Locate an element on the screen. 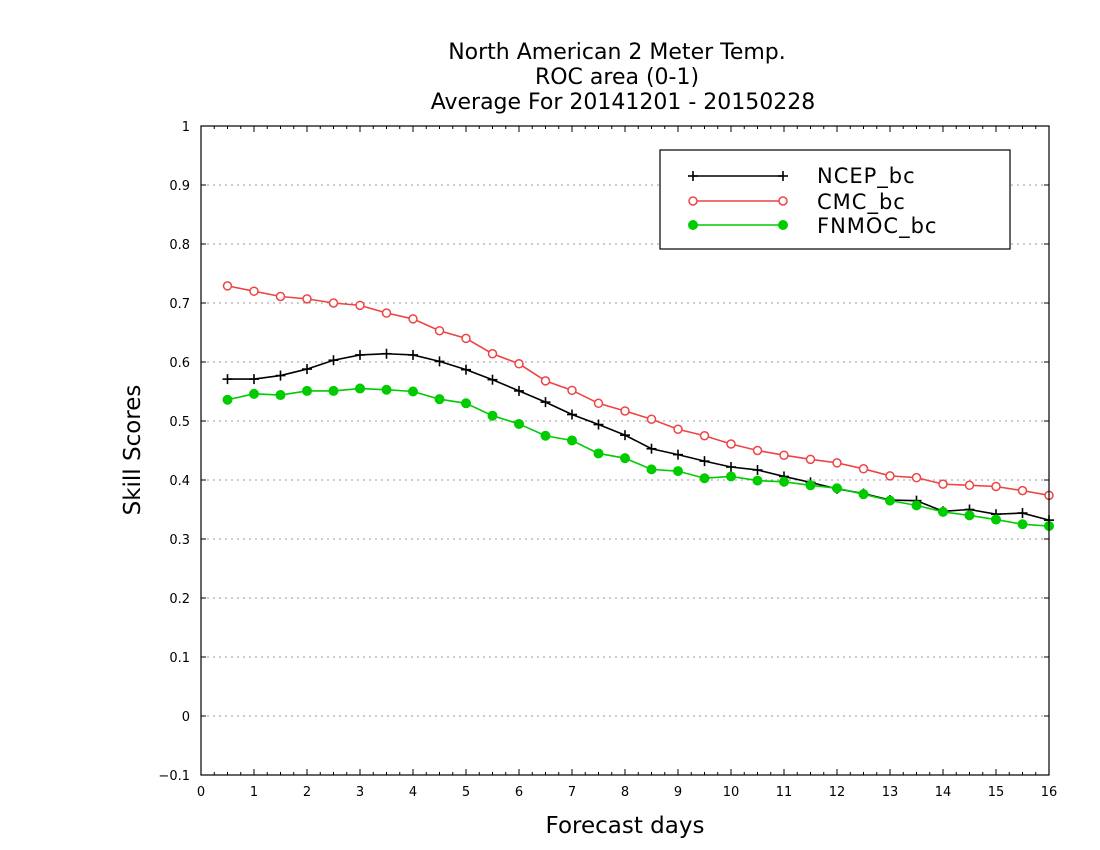  chart-title-line-2: ROC area (0-1) is located at coordinates (617, 77).